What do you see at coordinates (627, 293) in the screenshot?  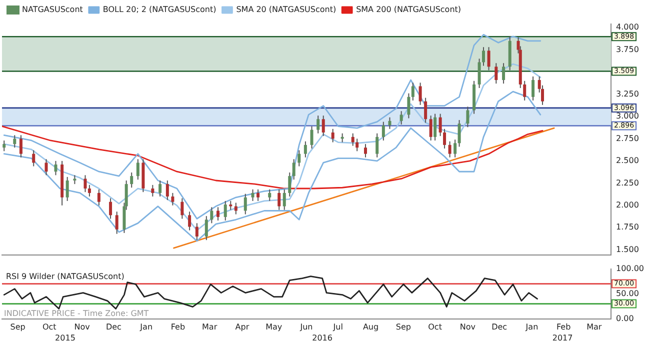 I see `y-tick-label: 50.00` at bounding box center [627, 293].